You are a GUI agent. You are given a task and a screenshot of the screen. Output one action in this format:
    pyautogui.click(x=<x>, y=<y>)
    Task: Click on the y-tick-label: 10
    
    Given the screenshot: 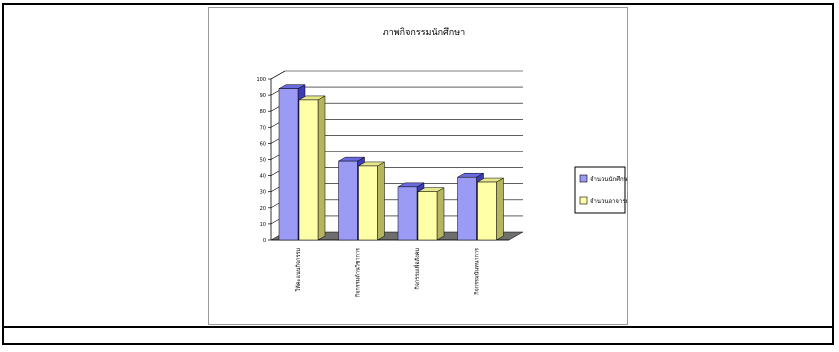 What is the action you would take?
    pyautogui.click(x=263, y=225)
    